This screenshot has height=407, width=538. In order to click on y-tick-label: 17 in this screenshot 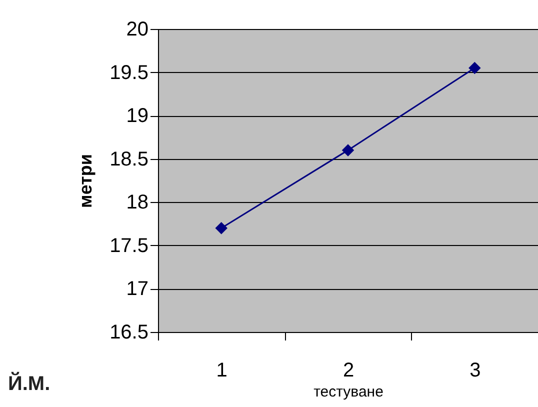, I will do `click(137, 289)`.